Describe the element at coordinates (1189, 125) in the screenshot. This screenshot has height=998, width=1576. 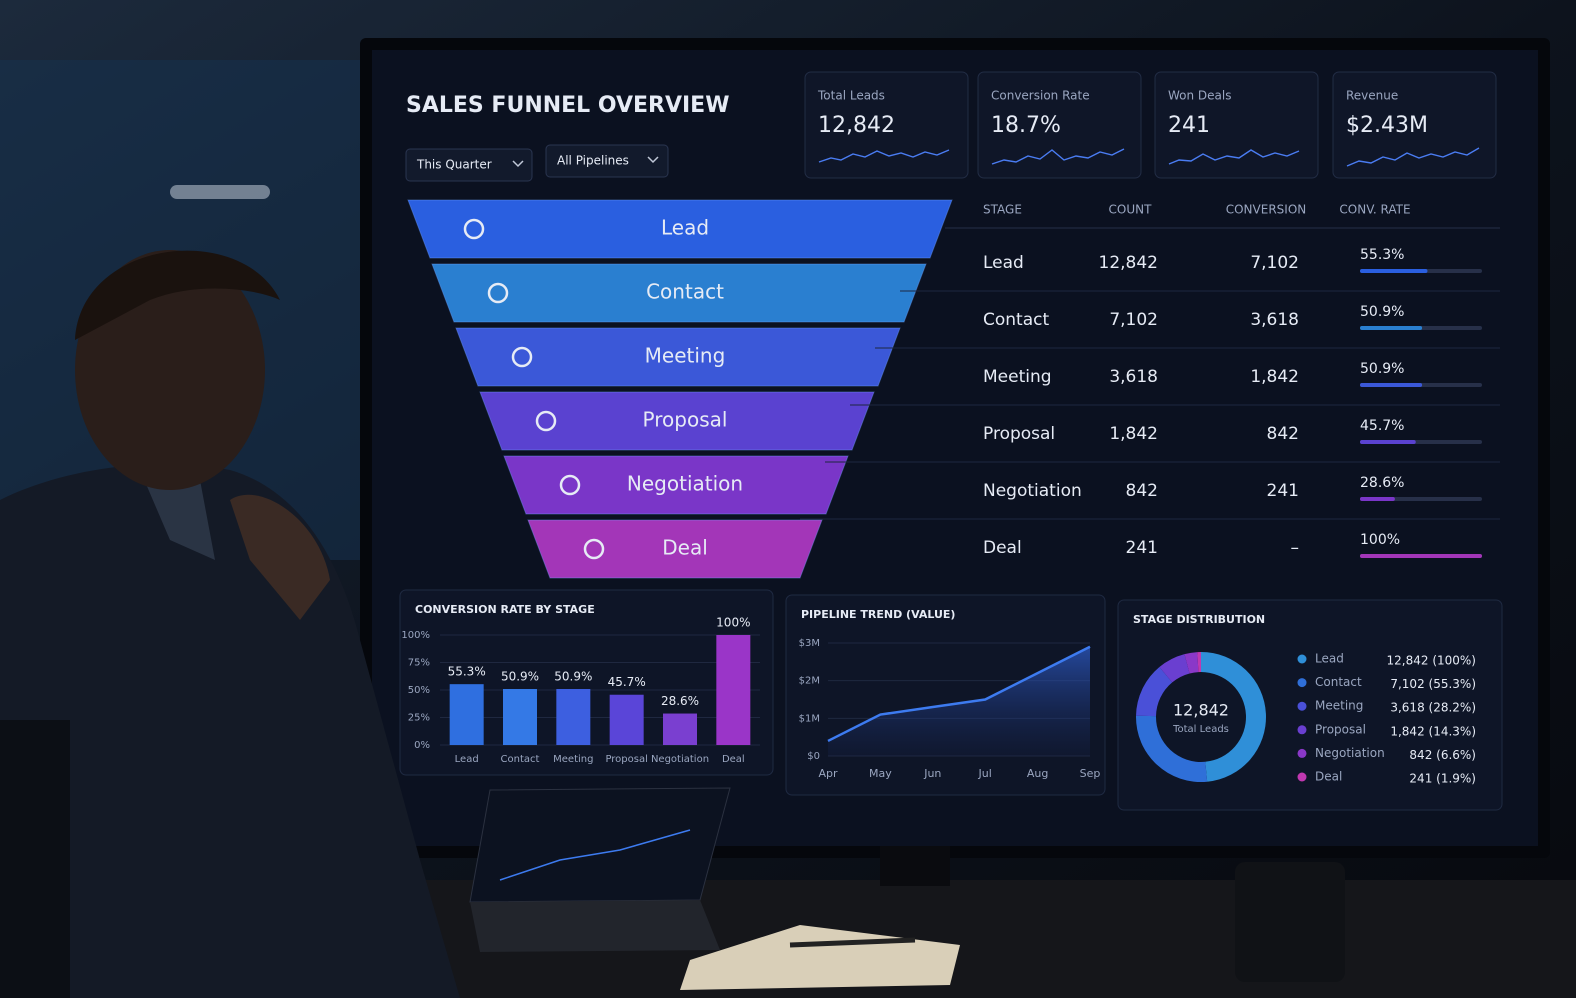
I see `kpi-value: 241` at that location.